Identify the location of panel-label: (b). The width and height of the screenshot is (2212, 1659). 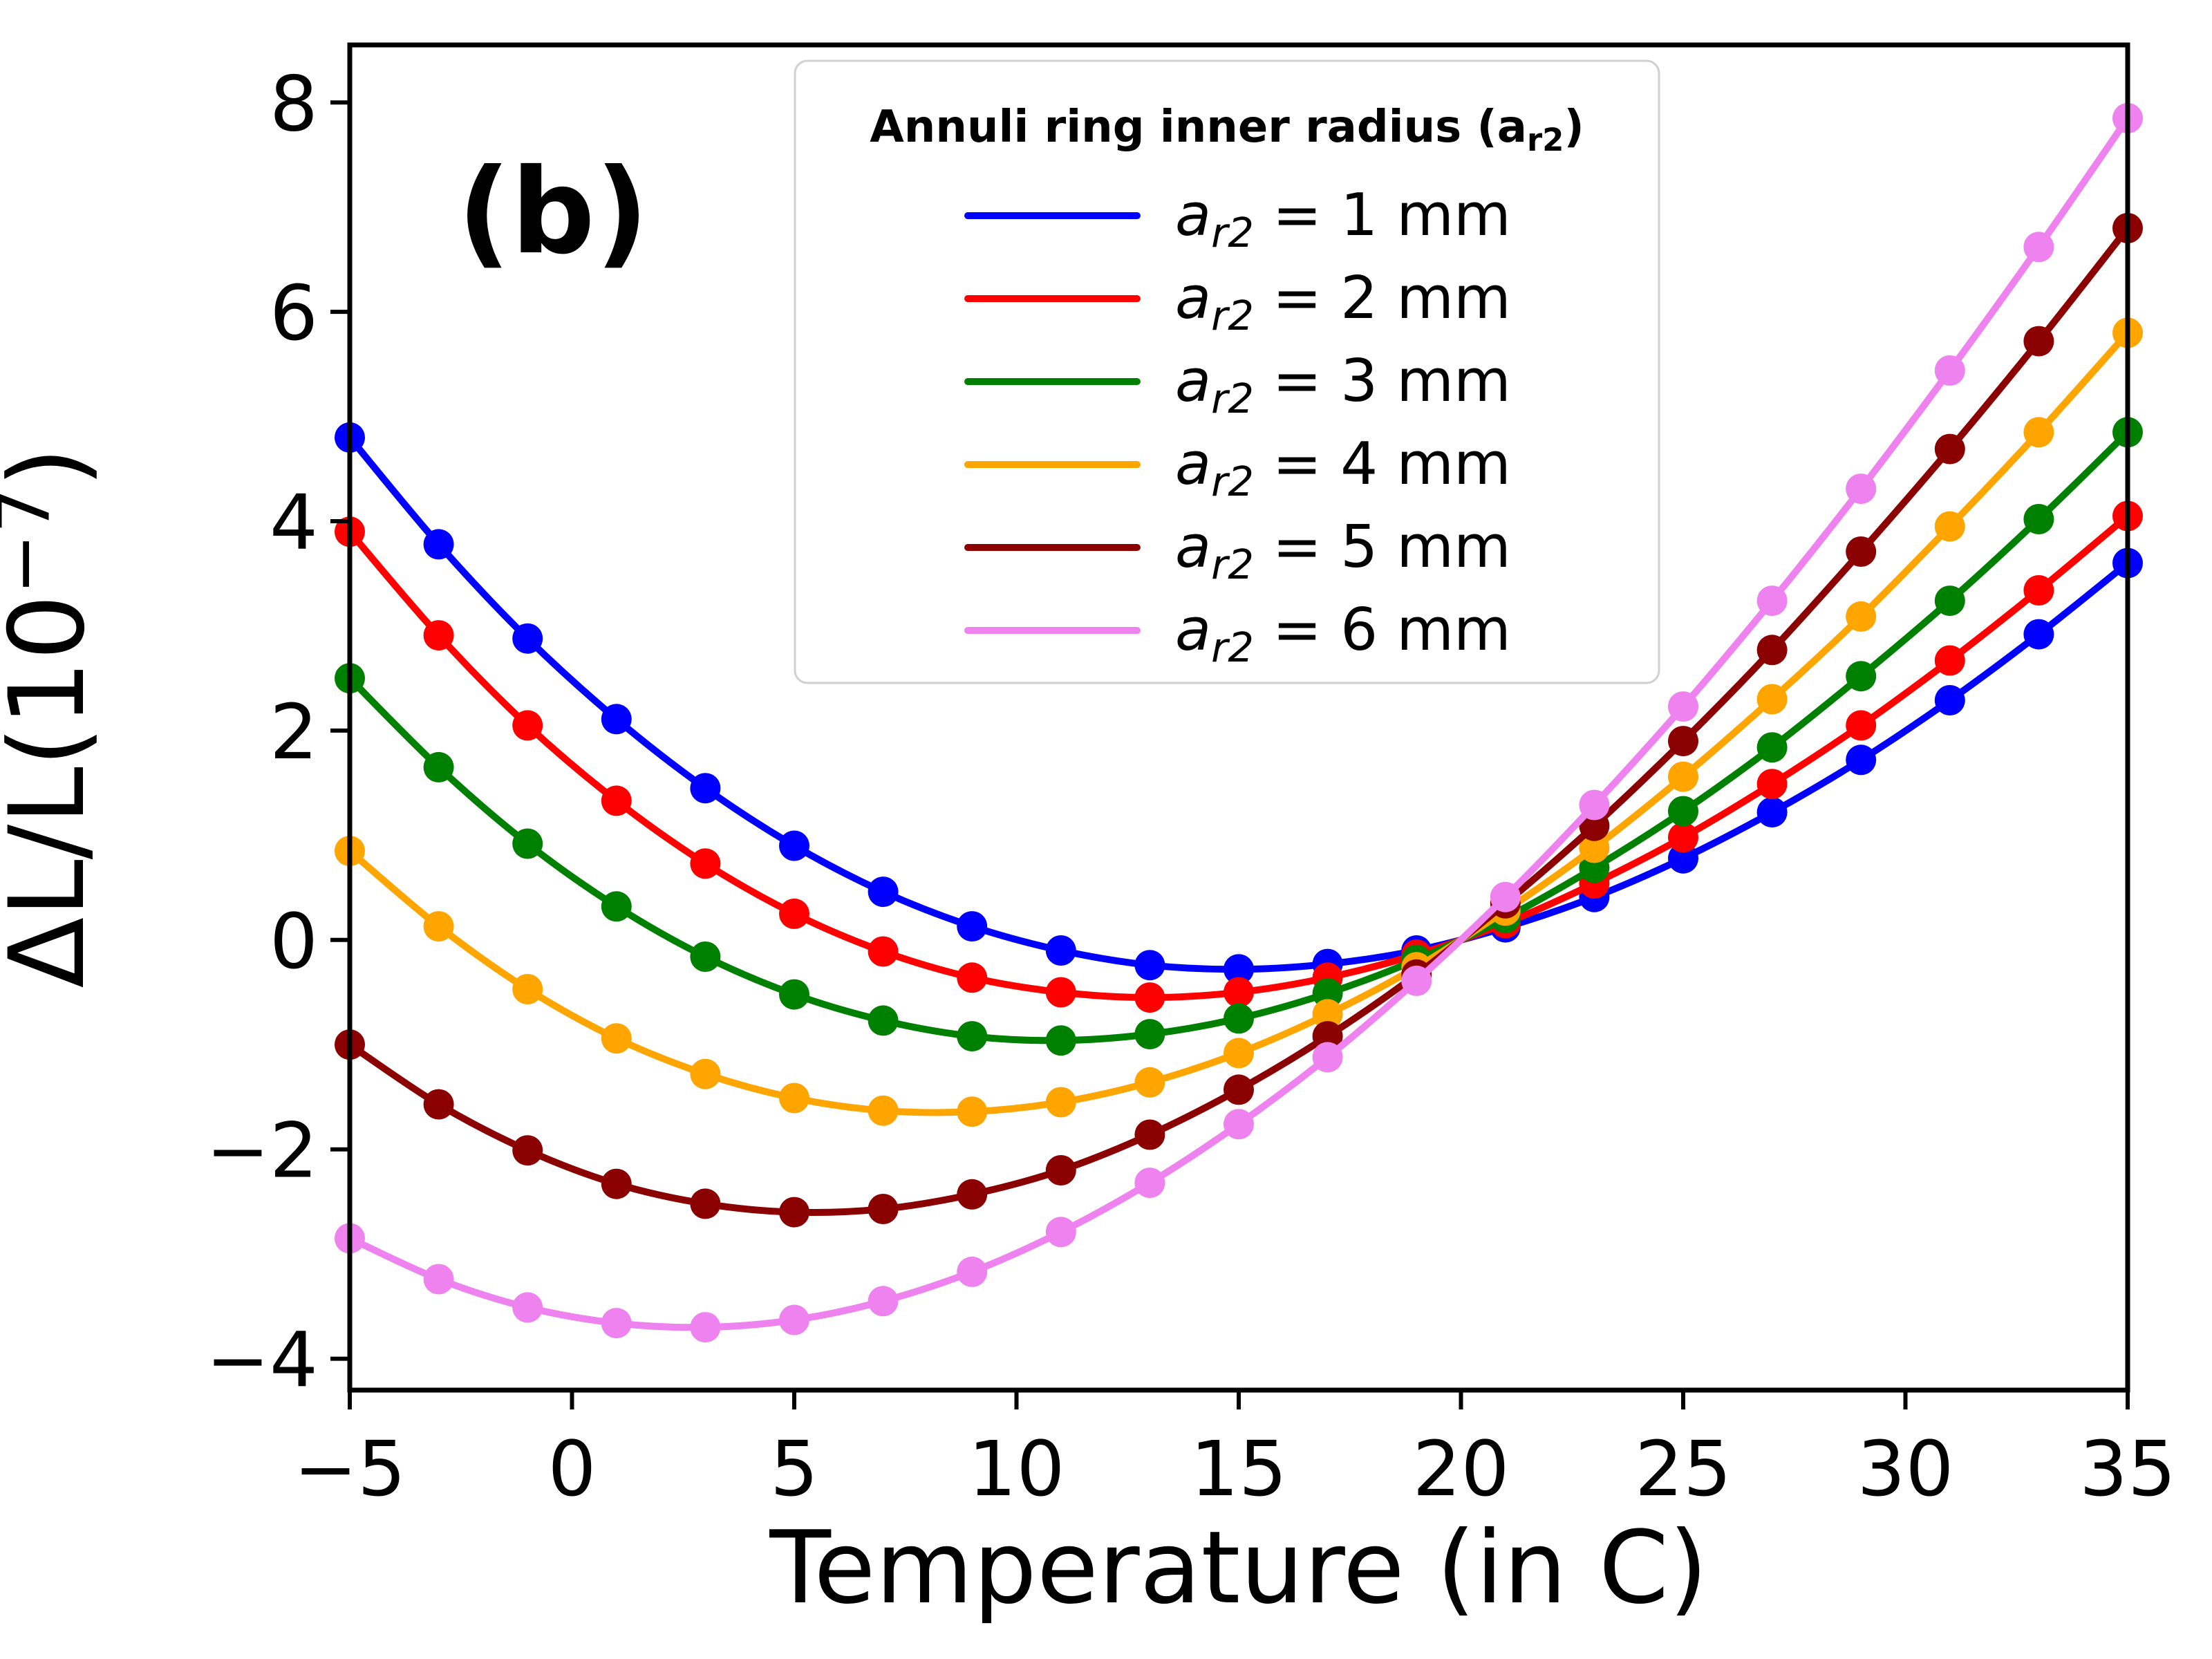
(552, 212).